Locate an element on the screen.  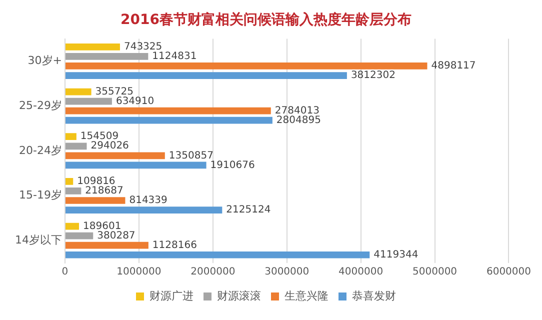
data-label: 355725 is located at coordinates (114, 92).